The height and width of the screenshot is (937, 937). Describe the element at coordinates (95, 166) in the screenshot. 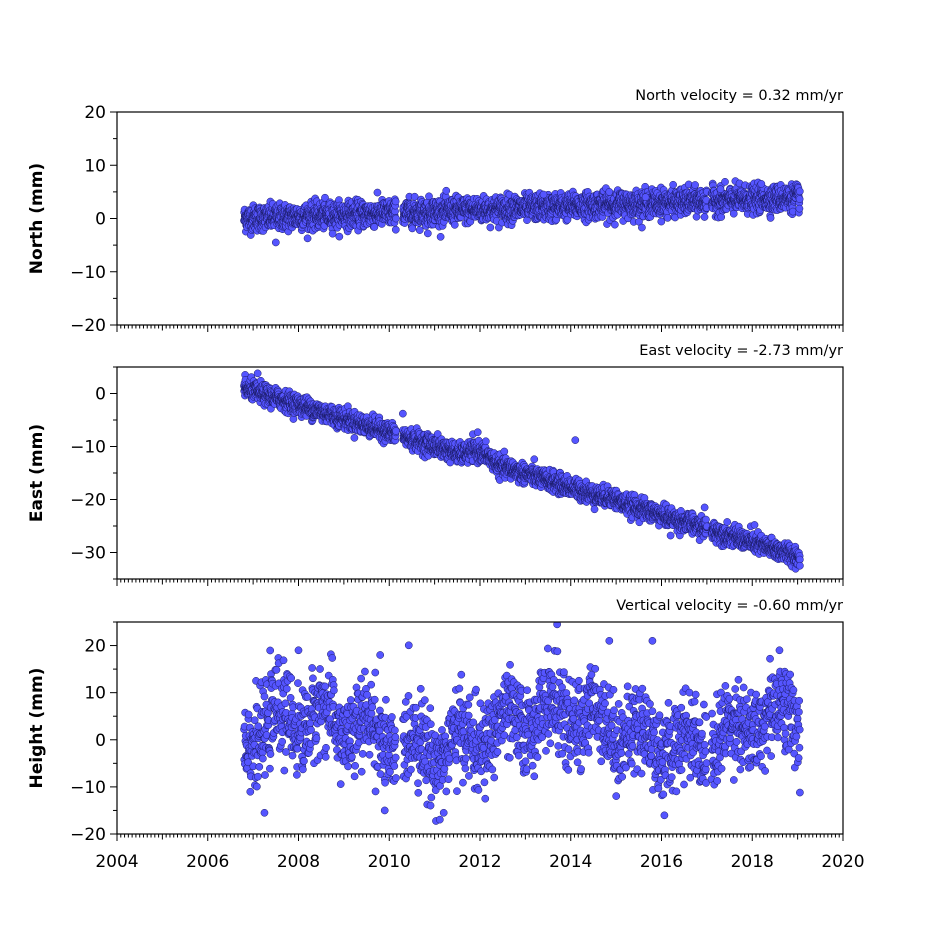

I see `y-tick-label: 10` at that location.